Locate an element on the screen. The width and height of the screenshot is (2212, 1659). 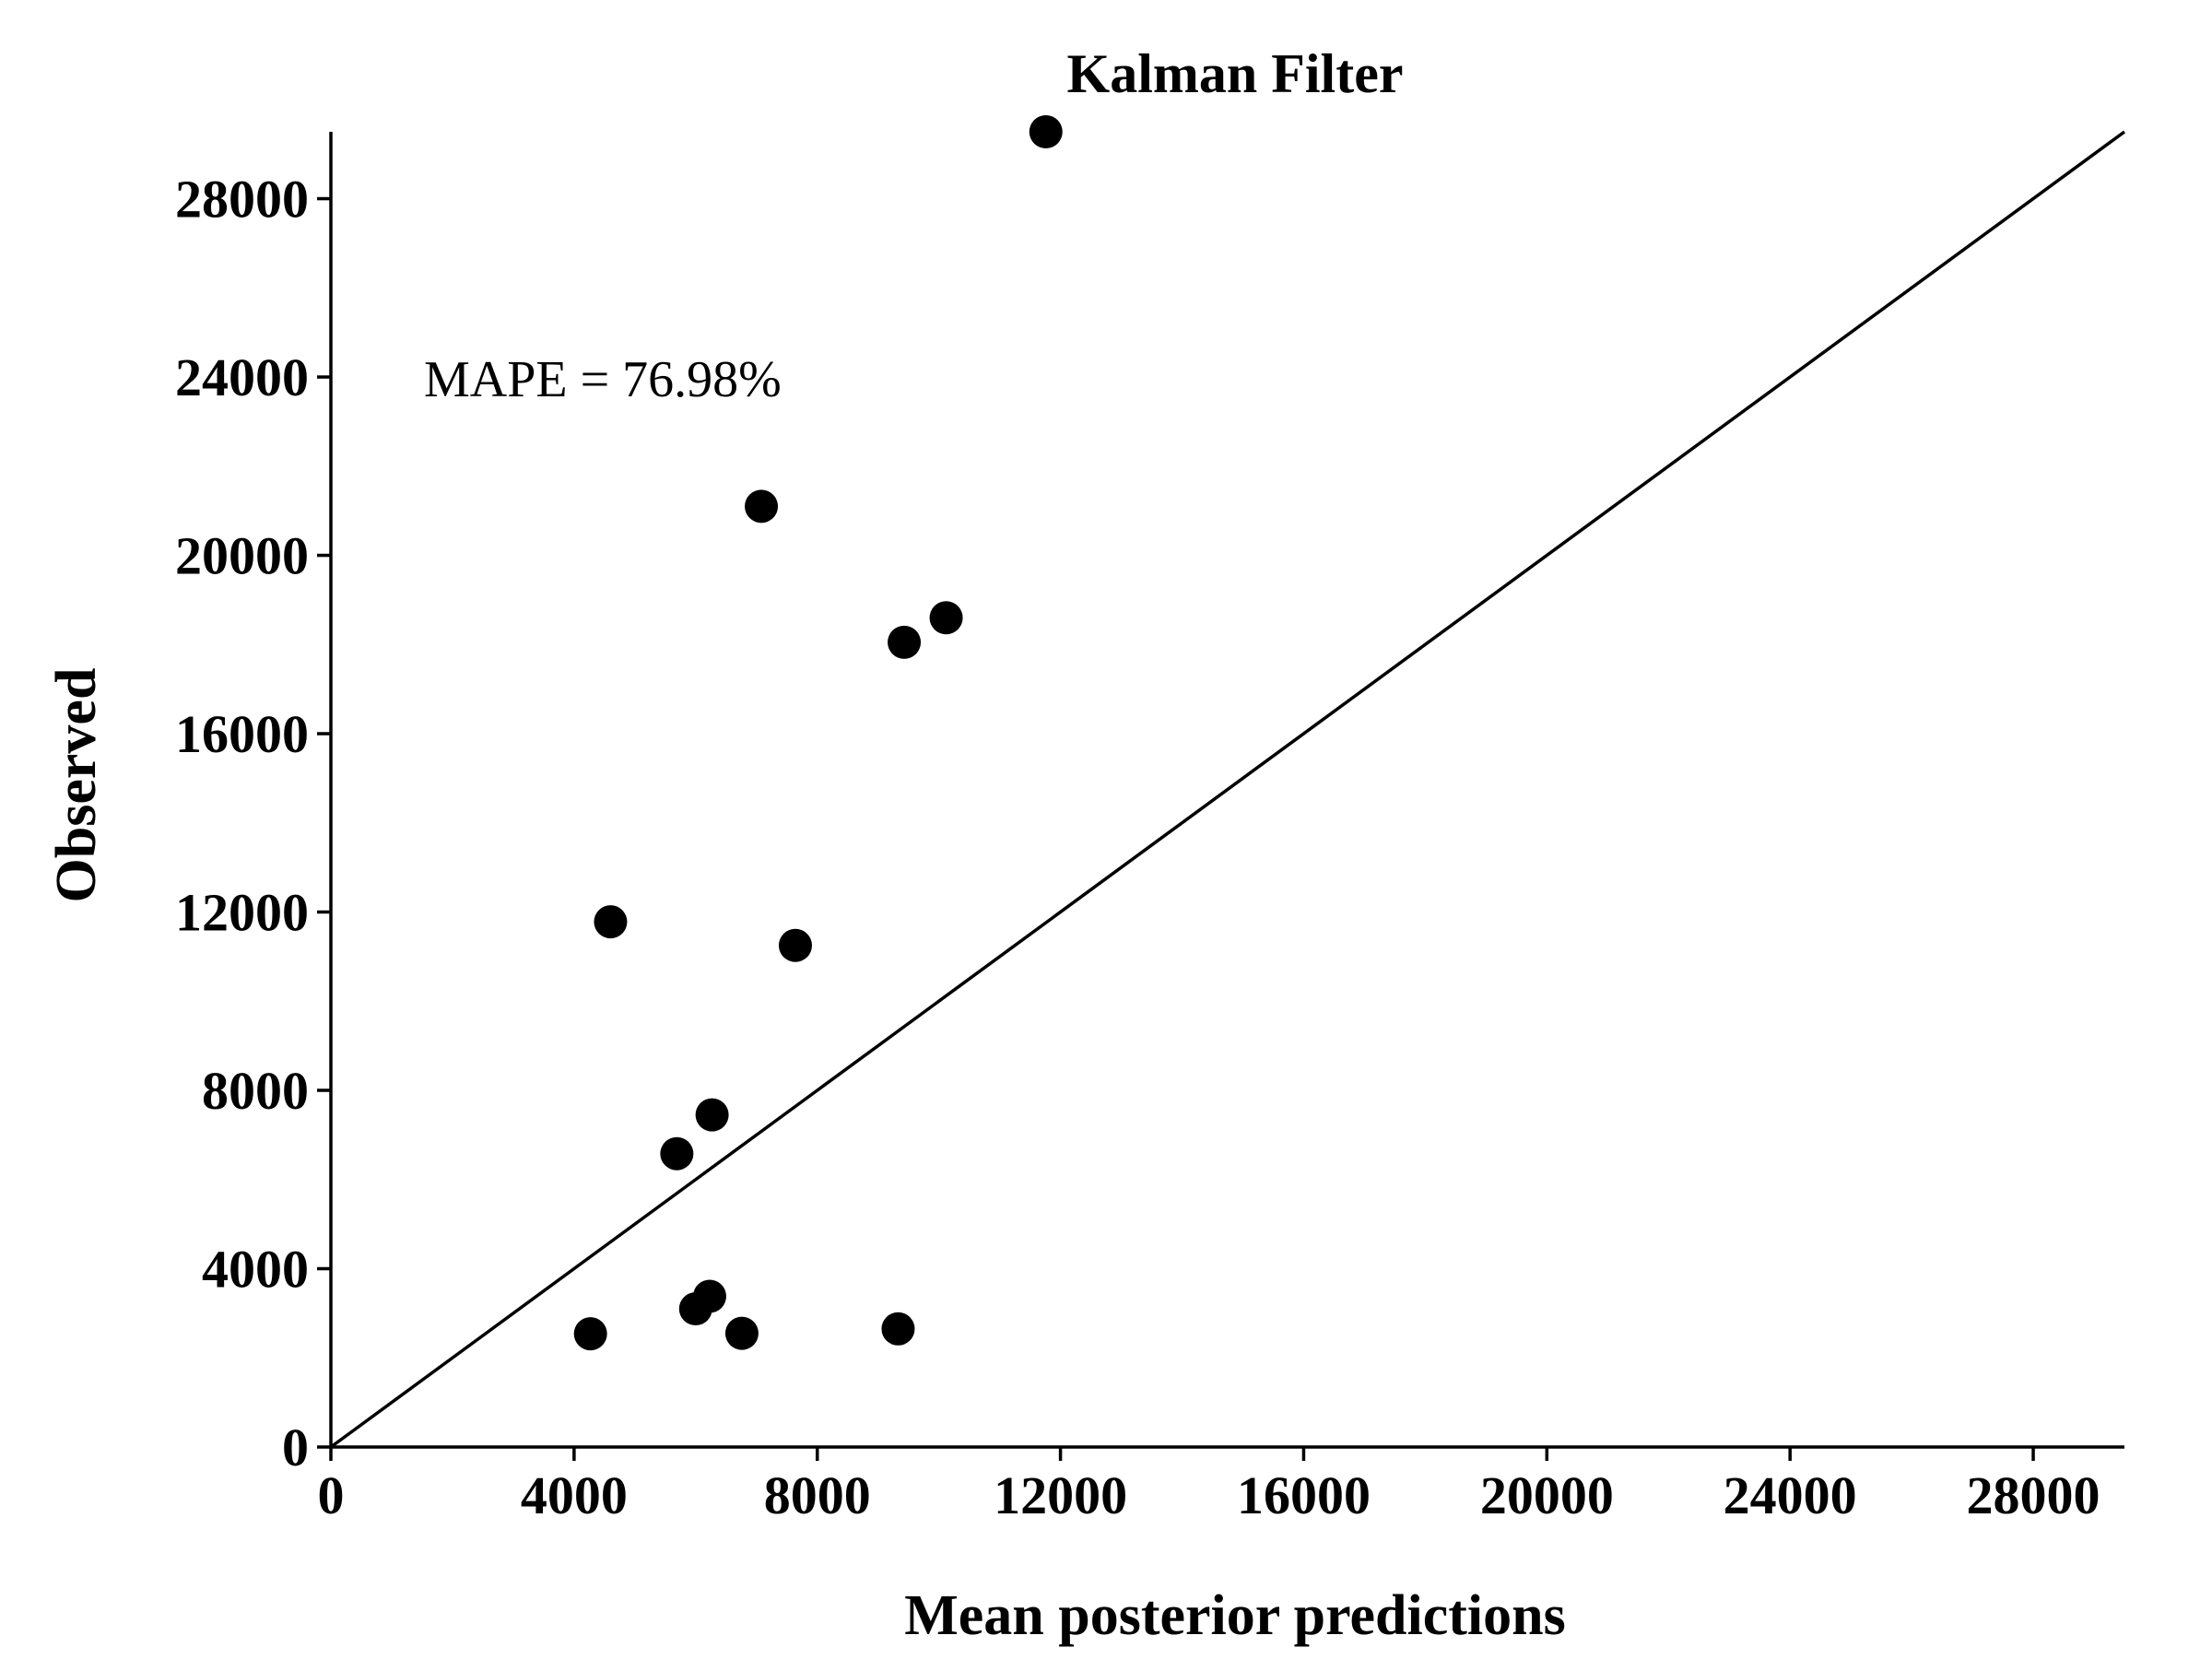
x-tick-label-16000: 16000 is located at coordinates (1304, 1495).